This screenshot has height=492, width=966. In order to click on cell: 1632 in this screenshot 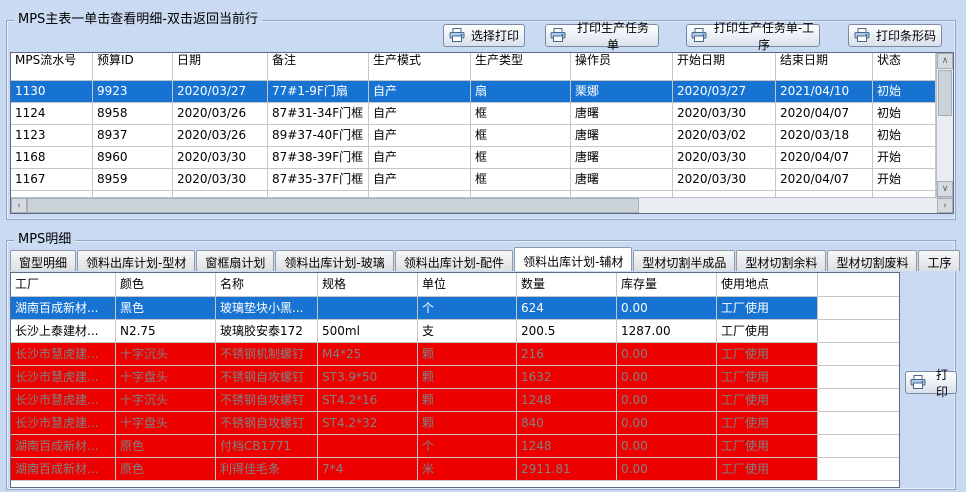, I will do `click(567, 377)`.